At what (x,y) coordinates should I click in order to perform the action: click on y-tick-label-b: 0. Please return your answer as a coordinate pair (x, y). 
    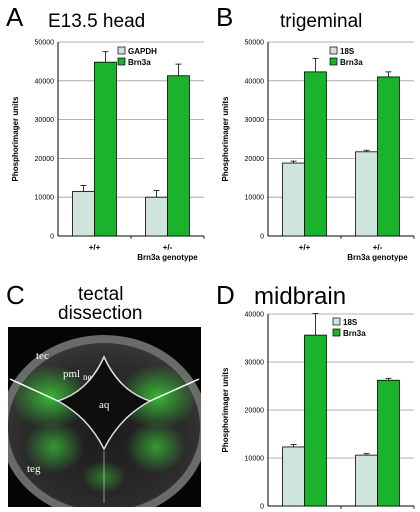
    Looking at the image, I should click on (262, 237).